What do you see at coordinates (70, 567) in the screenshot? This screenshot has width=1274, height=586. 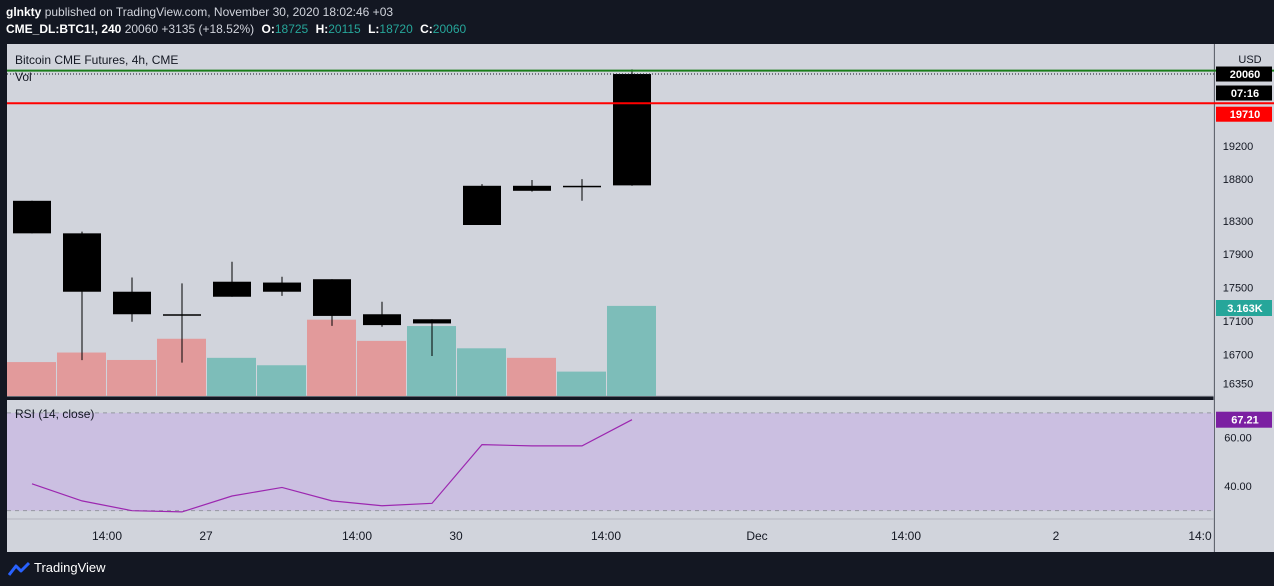 I see `tradingview-brand: TradingView` at bounding box center [70, 567].